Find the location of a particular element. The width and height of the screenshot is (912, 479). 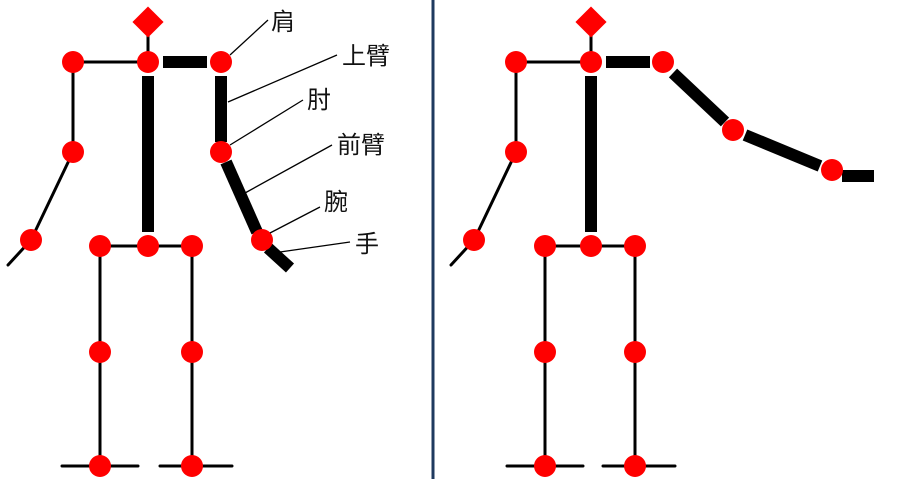

left-thick-bones is located at coordinates (218, 164).